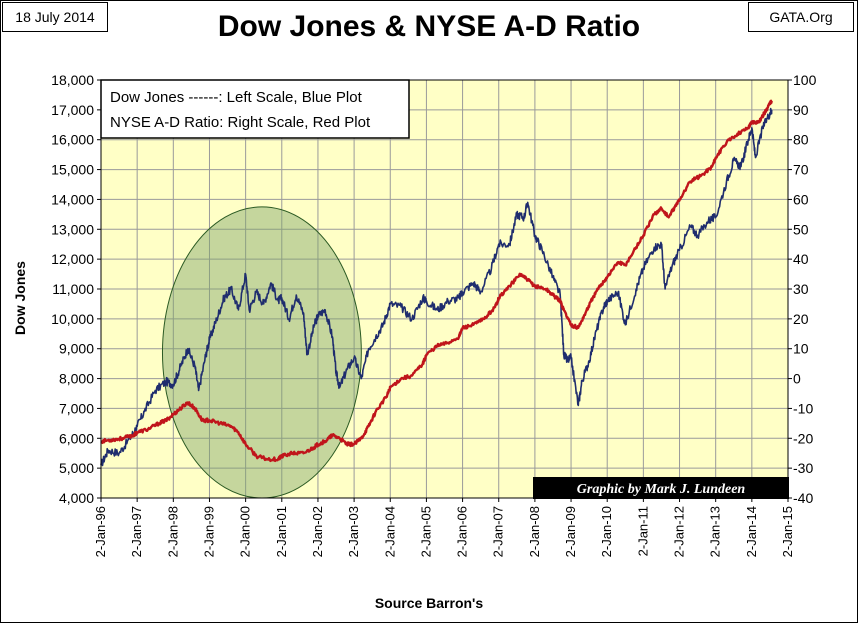  Describe the element at coordinates (801, 319) in the screenshot. I see `y-right-tick-label: 20` at that location.